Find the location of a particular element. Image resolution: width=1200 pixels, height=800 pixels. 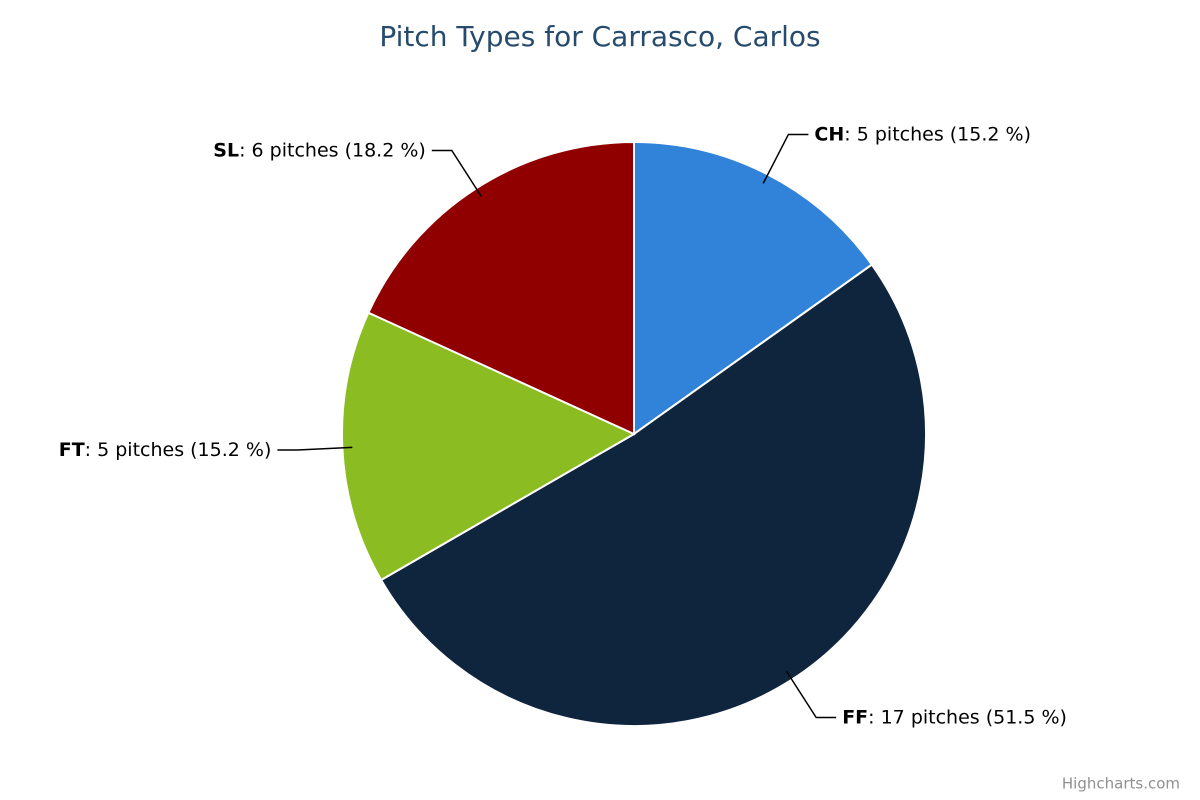

label-value: : 17 pitches (51.5 %) is located at coordinates (967, 717).